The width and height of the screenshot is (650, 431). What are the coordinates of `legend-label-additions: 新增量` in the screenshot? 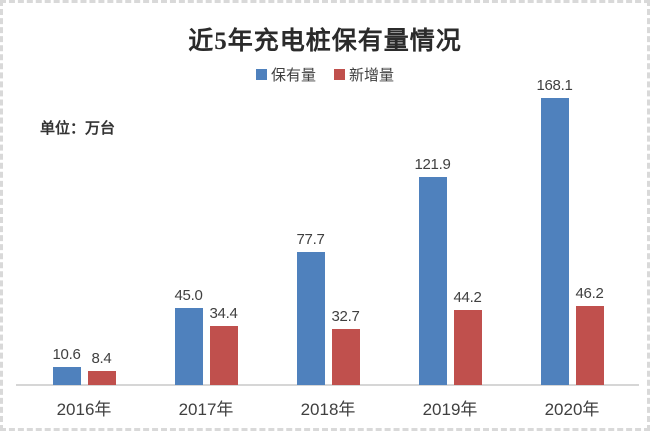 It's located at (372, 76).